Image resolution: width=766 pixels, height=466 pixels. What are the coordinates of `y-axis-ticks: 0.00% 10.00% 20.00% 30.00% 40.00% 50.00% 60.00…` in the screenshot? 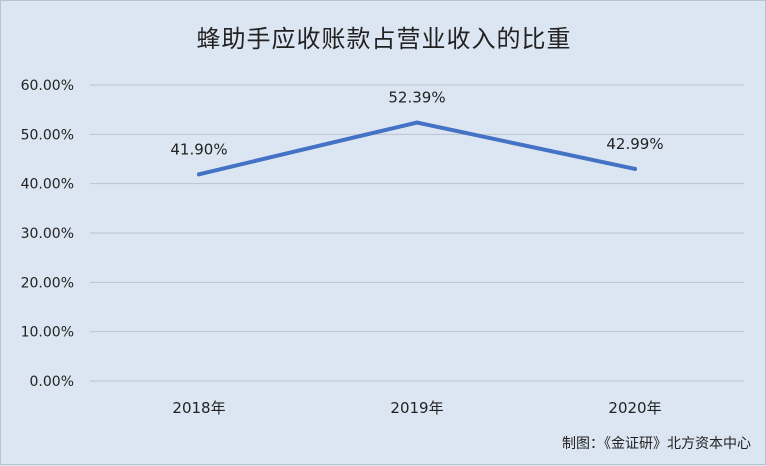 It's located at (47, 234).